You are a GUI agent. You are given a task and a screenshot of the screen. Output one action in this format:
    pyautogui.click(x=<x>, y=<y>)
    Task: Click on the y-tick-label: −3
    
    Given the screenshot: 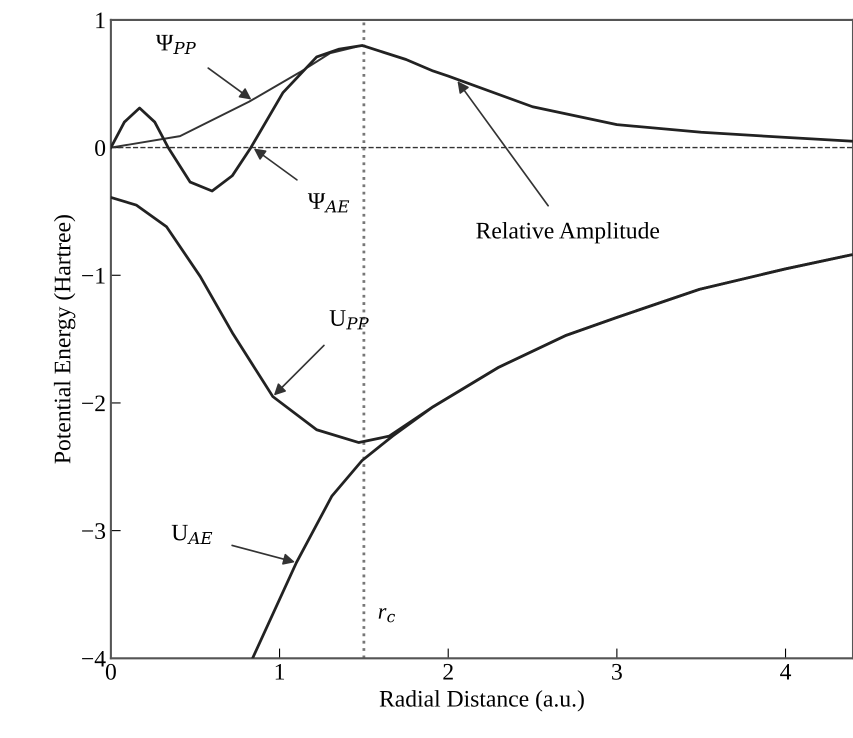 What is the action you would take?
    pyautogui.click(x=94, y=531)
    